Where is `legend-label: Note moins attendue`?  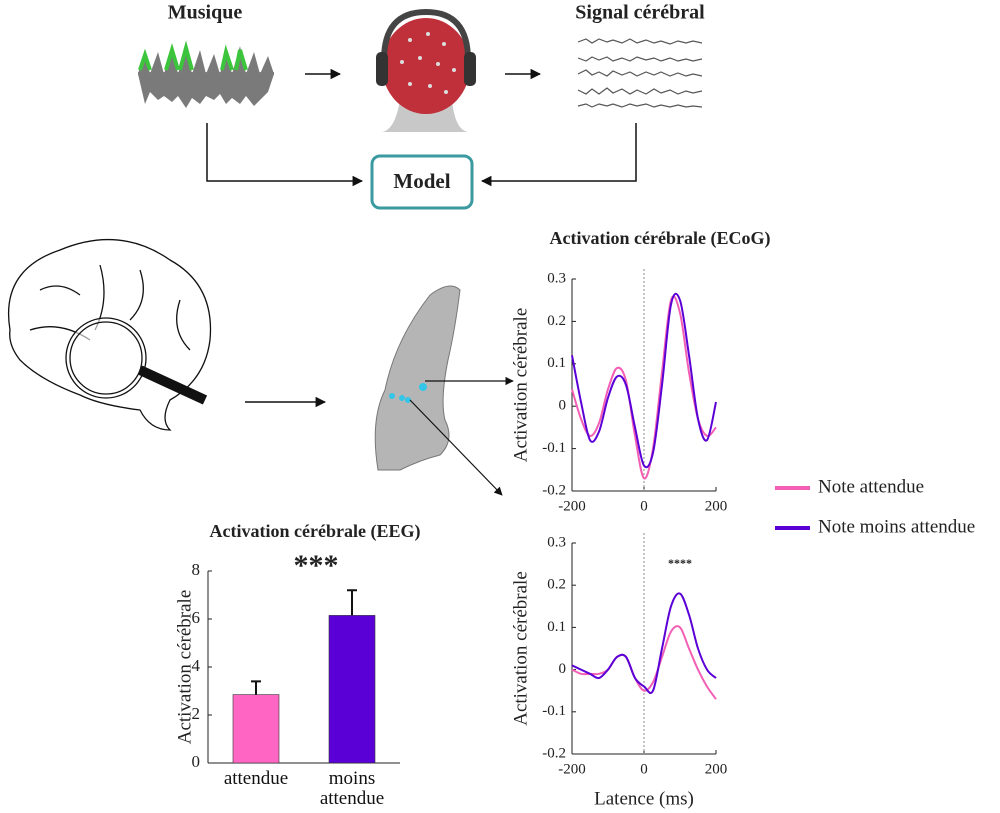
legend-label: Note moins attendue is located at coordinates (896, 526).